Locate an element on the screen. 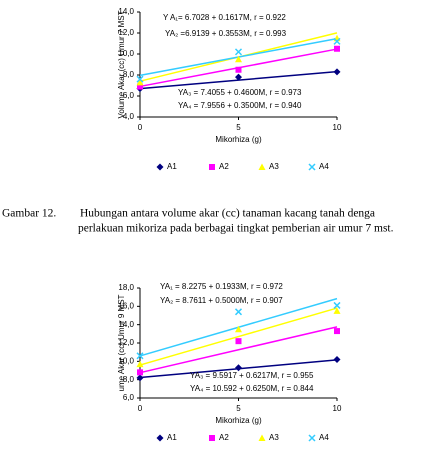 This screenshot has height=465, width=426. annotation: YA₄ = 7.9556 + 0.3500M, r = 0.940 is located at coordinates (240, 105).